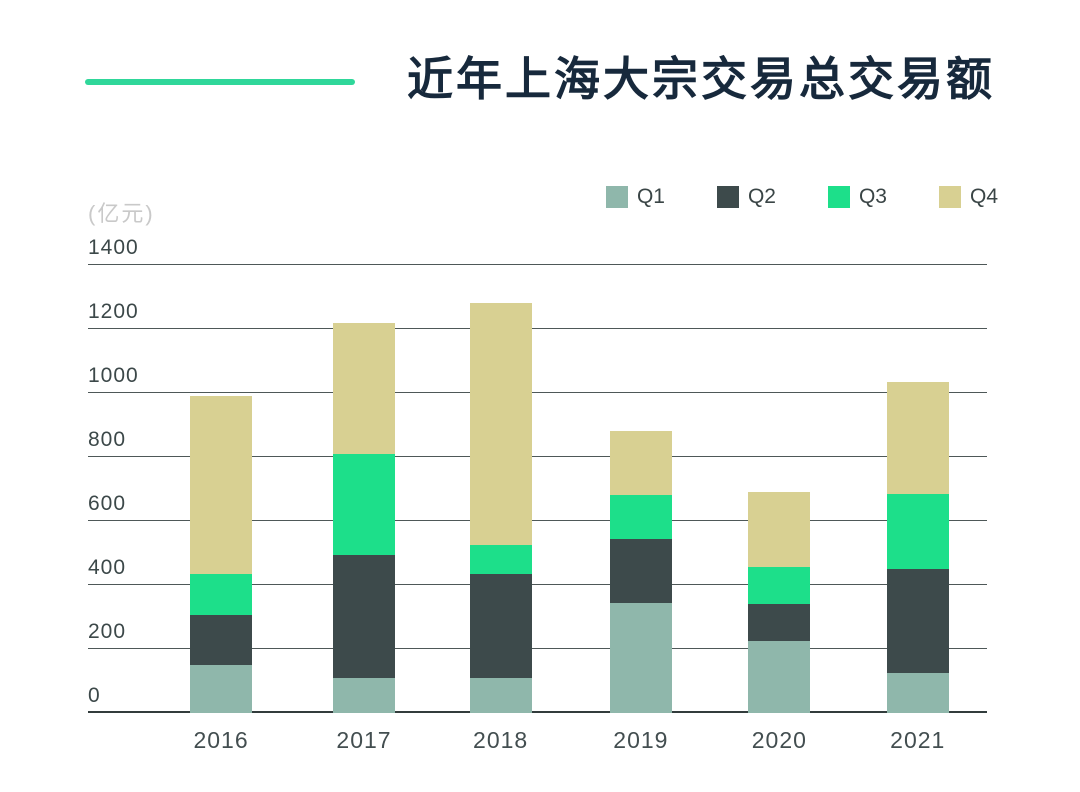 The image size is (1080, 792). What do you see at coordinates (363, 504) in the screenshot?
I see `bar-segment-q3-2017` at bounding box center [363, 504].